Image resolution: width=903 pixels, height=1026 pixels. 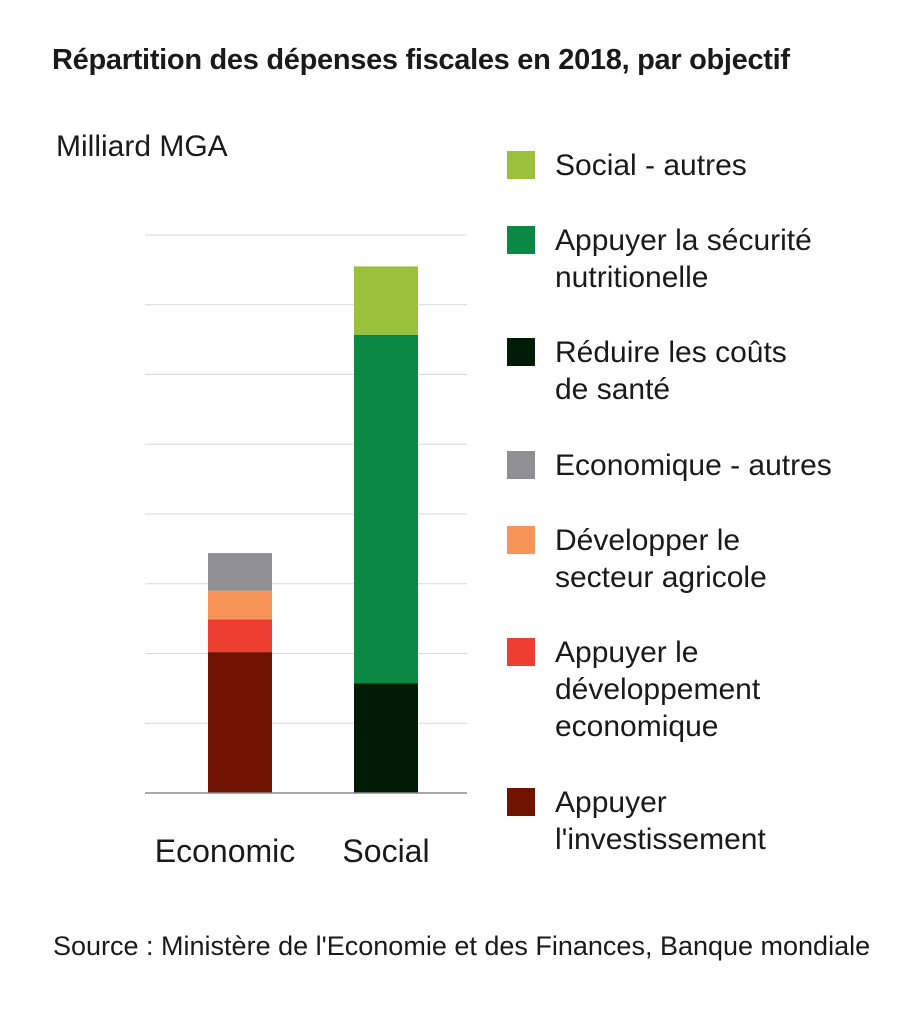 I want to click on legend-label: Appuyer le développement economique, so click(x=658, y=689).